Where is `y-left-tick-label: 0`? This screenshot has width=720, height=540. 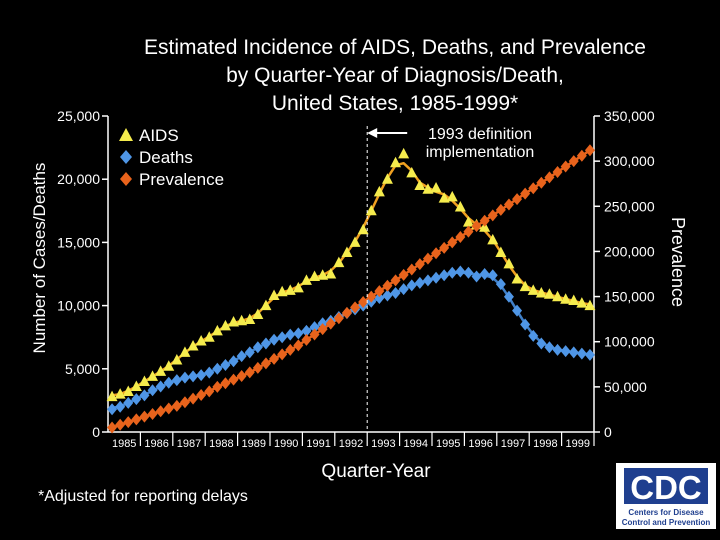 y-left-tick-label: 0 is located at coordinates (96, 432).